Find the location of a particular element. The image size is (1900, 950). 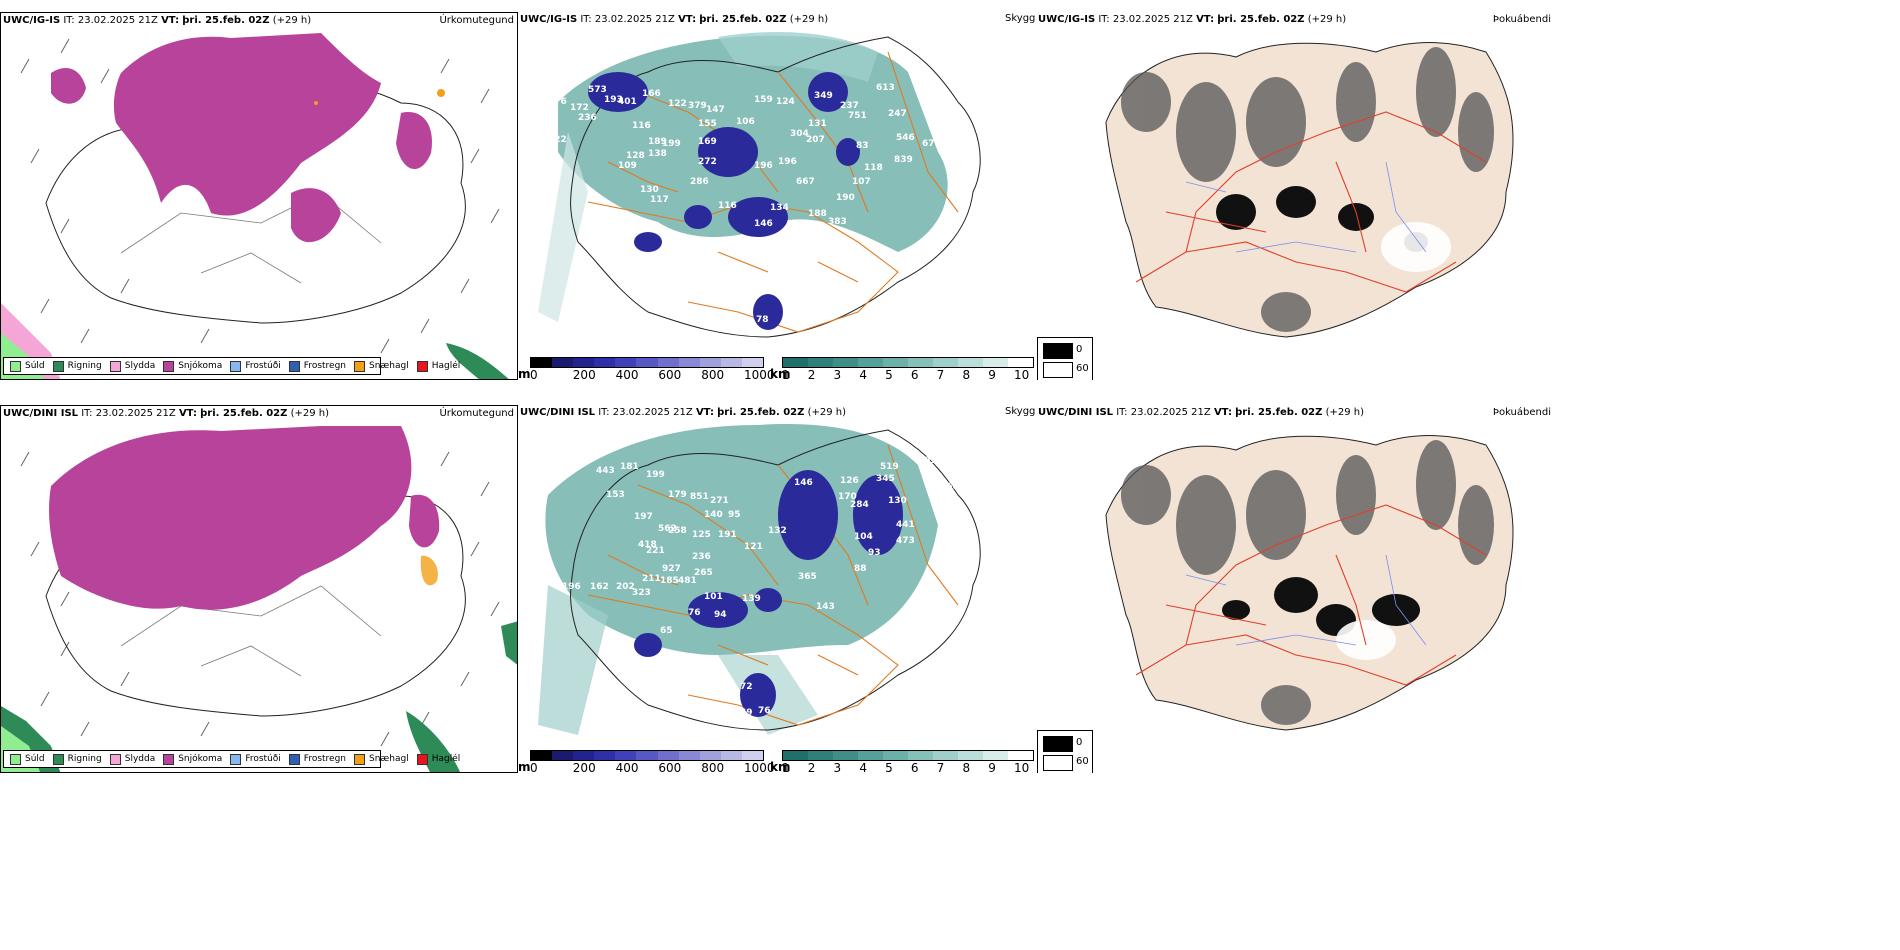

ceiling-label: 56 is located at coordinates (942, 515).